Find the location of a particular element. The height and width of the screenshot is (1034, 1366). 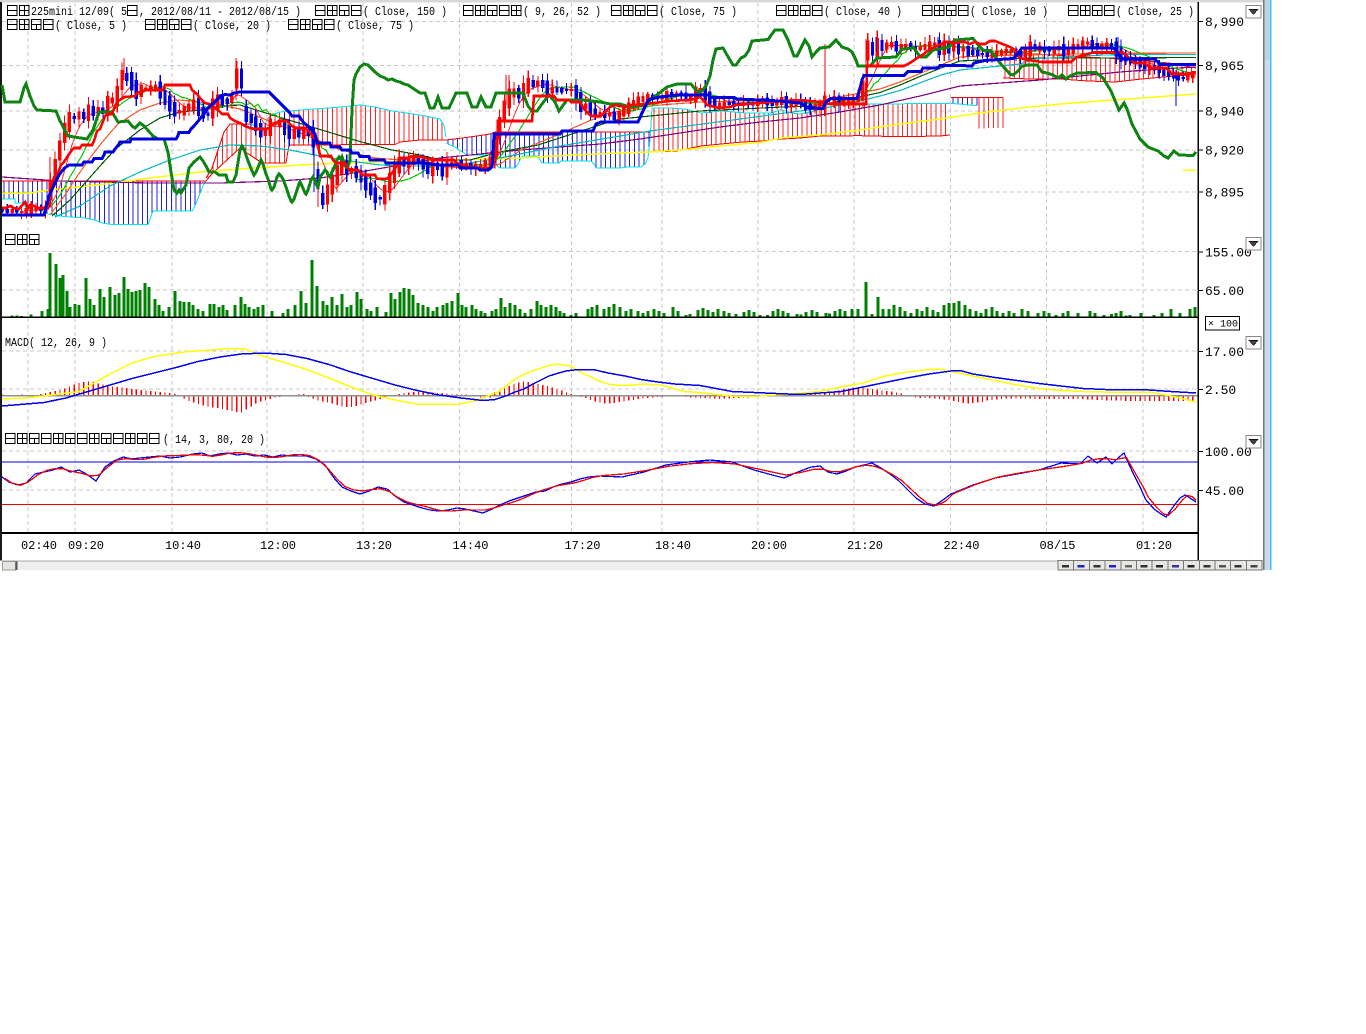

svg-text: ( 9, 26, 52 ) is located at coordinates (562, 12).